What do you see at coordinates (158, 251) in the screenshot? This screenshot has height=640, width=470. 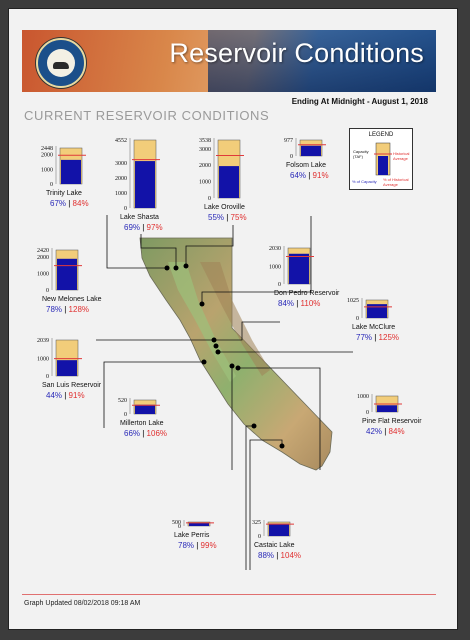 I see `connector-shasta` at bounding box center [158, 251].